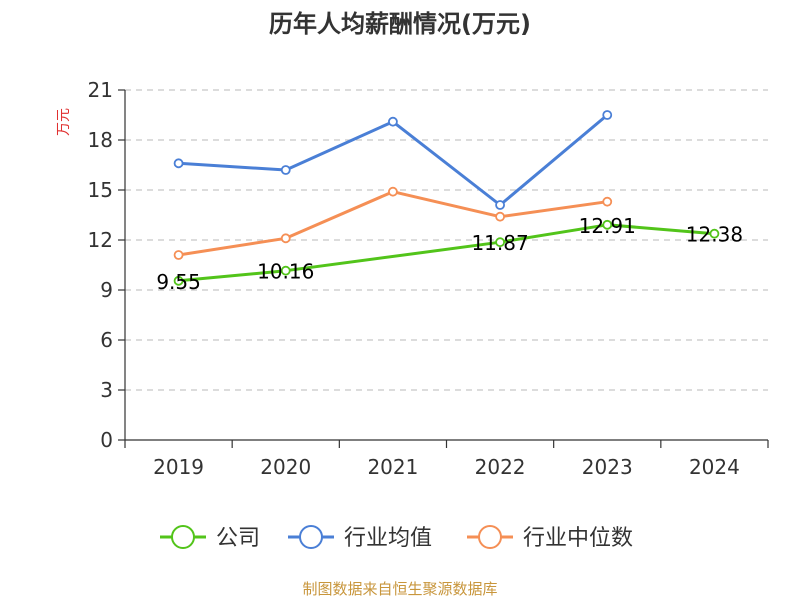 Image resolution: width=800 pixels, height=600 pixels. What do you see at coordinates (106, 340) in the screenshot?
I see `y-tick-label-6: 6` at bounding box center [106, 340].